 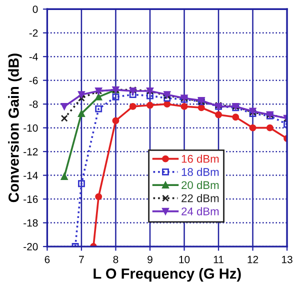 What do you see at coordinates (200, 211) in the screenshot?
I see `legend-label: 24 dBm` at bounding box center [200, 211].